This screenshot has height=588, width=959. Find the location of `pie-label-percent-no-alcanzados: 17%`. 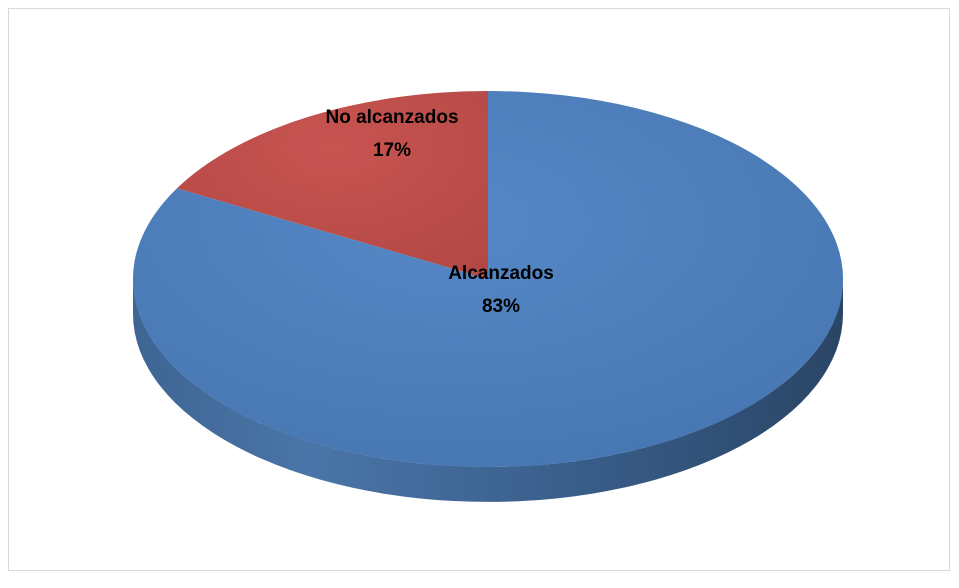

pie-label-percent-no-alcanzados: 17% is located at coordinates (392, 150).